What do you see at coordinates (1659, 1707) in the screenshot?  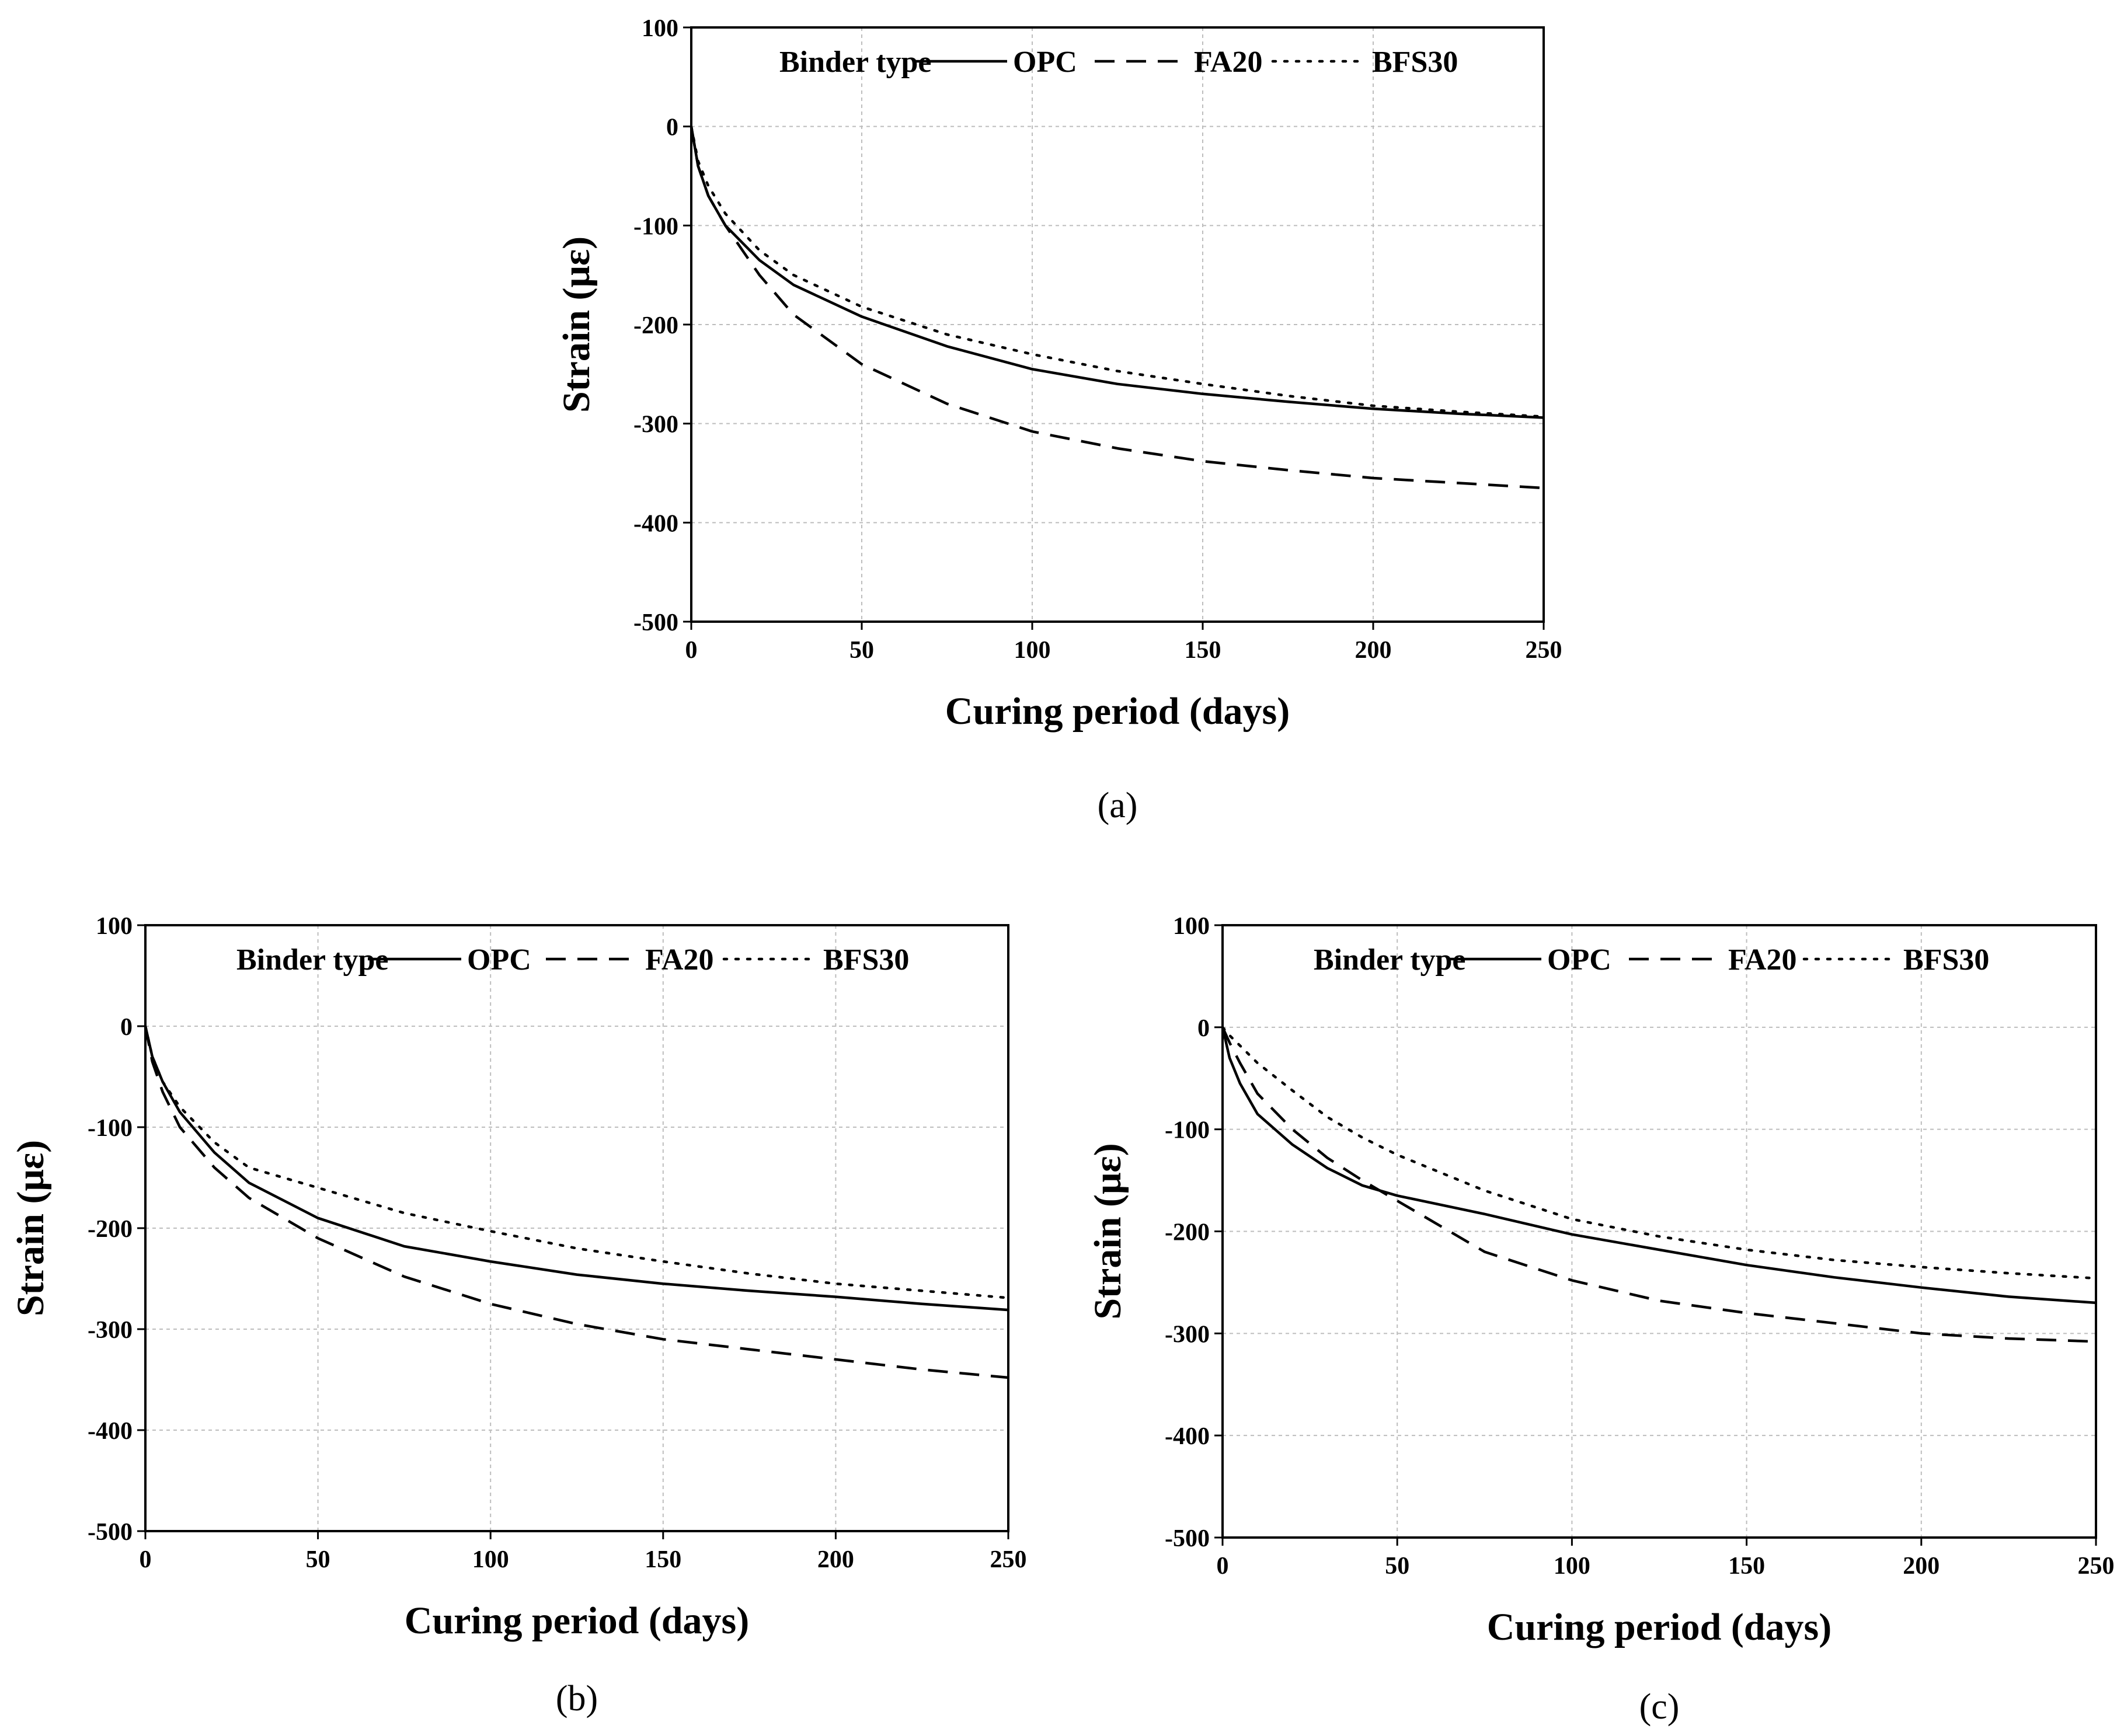 I see `panel-label: (c)` at bounding box center [1659, 1707].